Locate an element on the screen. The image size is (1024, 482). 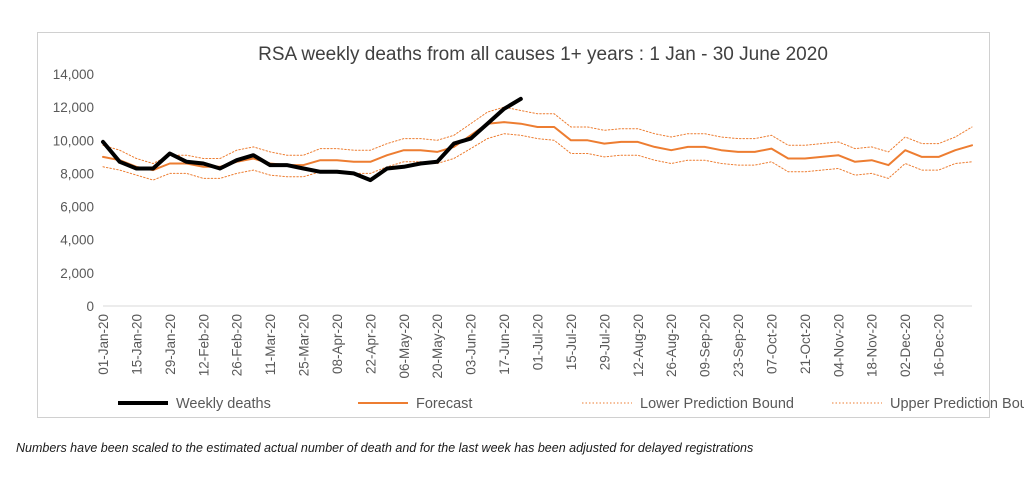
x-tick-label: 01-Jul-20 is located at coordinates (538, 342).